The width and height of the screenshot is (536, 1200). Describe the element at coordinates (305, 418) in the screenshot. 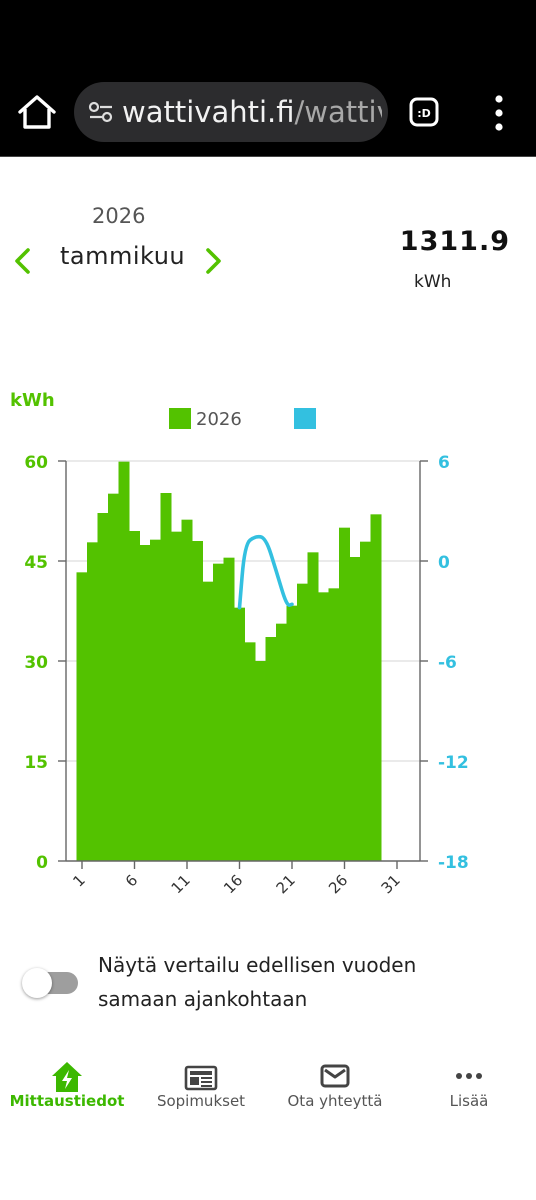

I see `legend-swatch-secondary` at that location.